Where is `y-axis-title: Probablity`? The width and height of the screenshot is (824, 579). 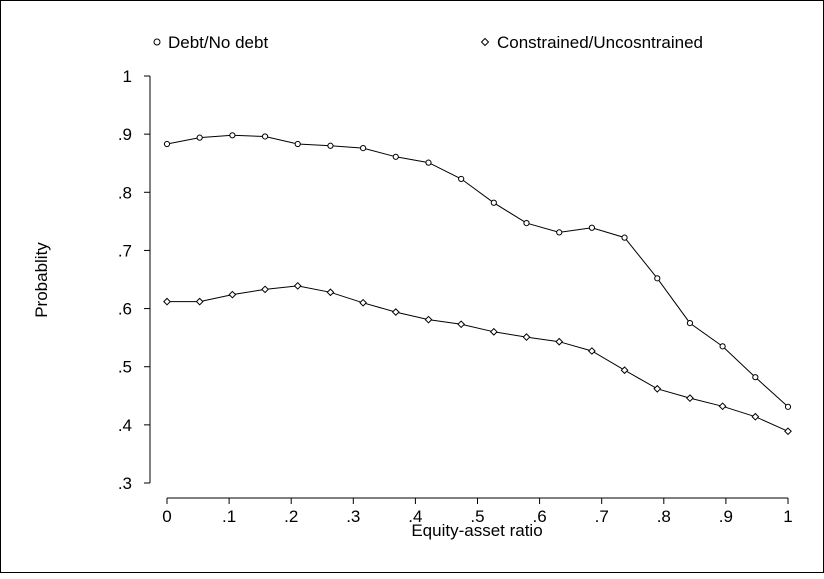
y-axis-title: Probablity is located at coordinates (41, 280).